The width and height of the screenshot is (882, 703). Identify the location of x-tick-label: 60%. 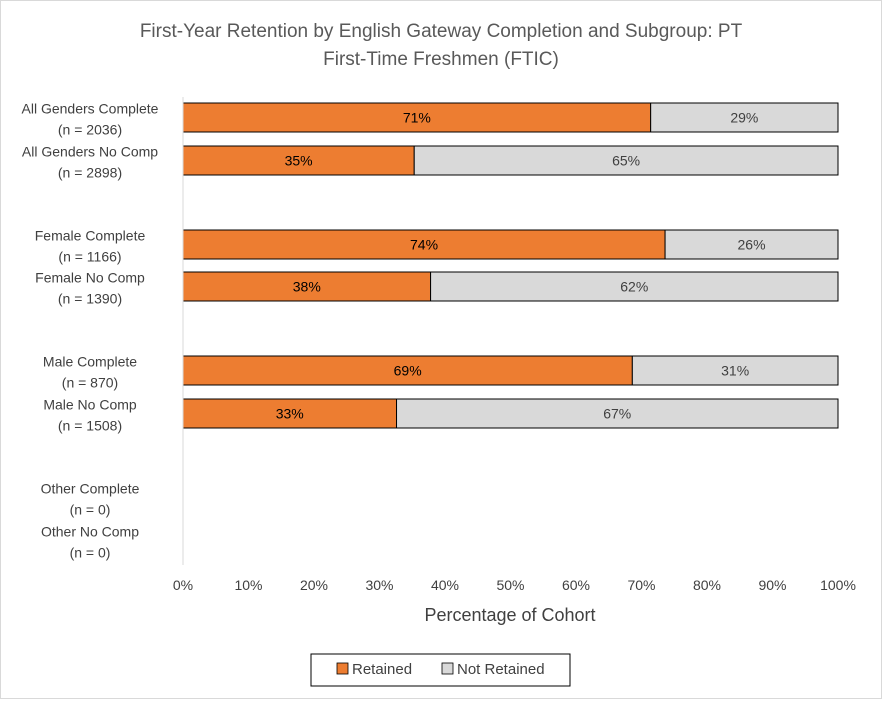
(576, 585).